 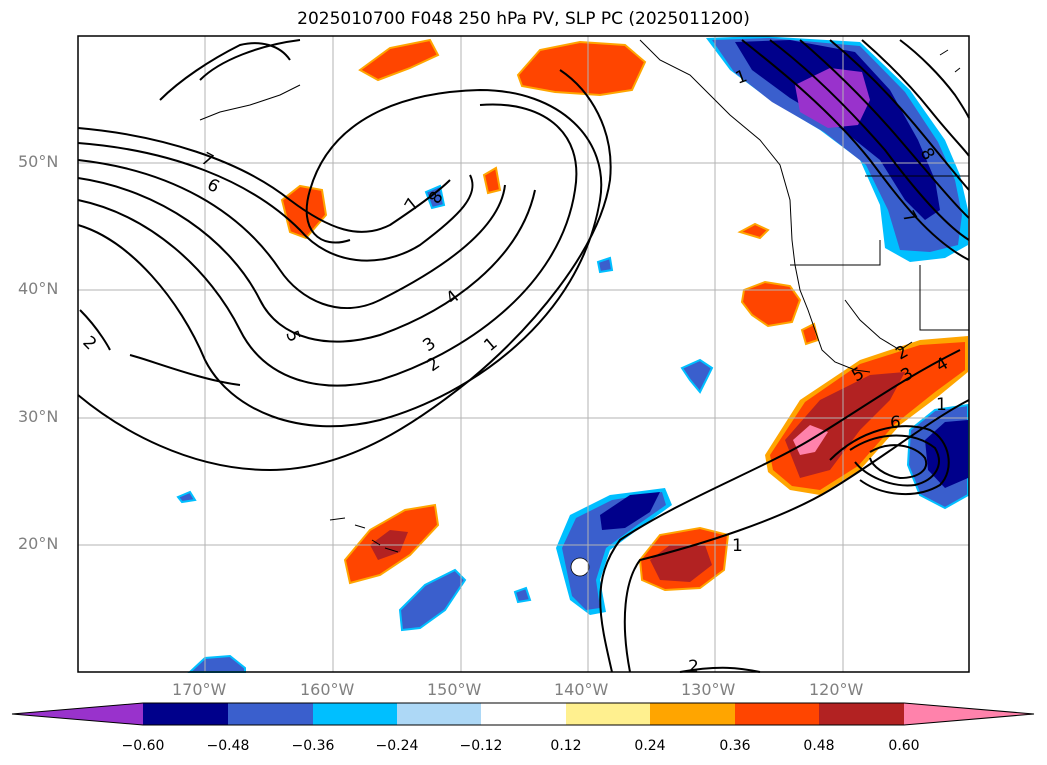 I want to click on colorbar-tick-label: 0.60, so click(x=904, y=746).